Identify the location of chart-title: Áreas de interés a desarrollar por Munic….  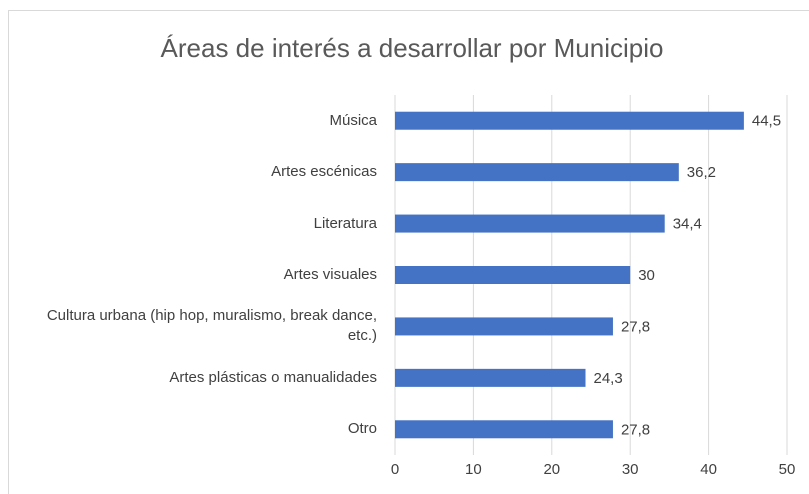
(412, 48).